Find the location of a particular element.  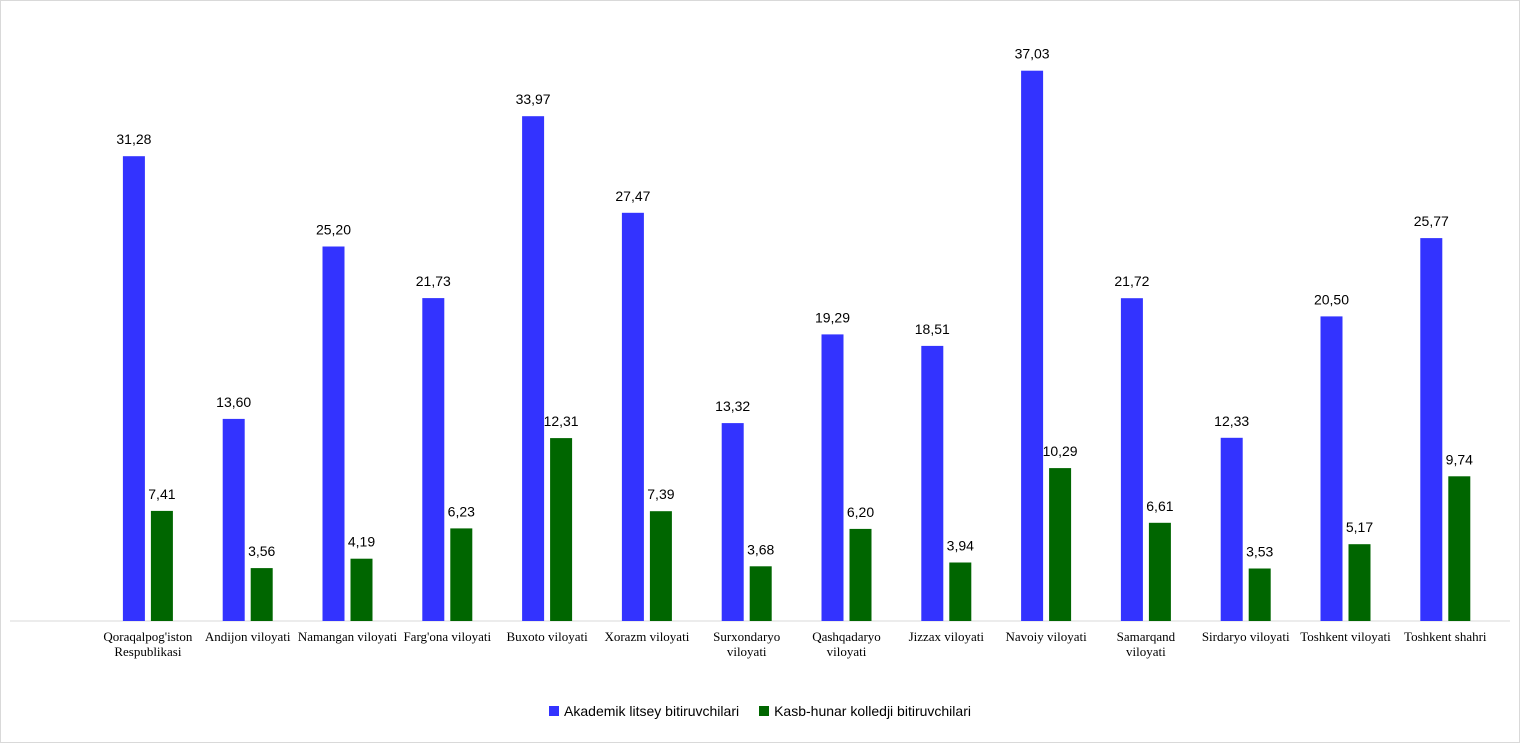

data-label-series-1-11: 21,72 is located at coordinates (1131, 281).